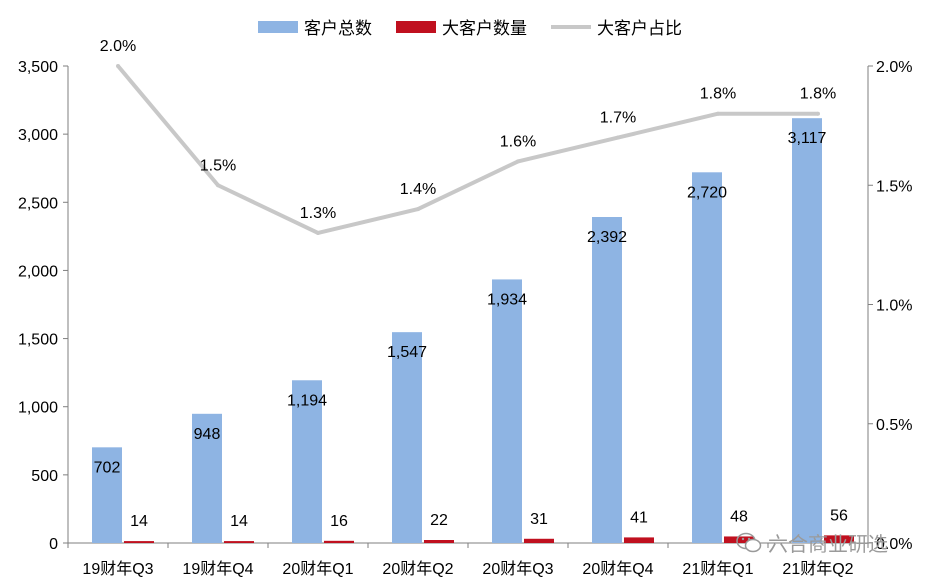 This screenshot has height=588, width=936. I want to click on line-major-share-label: 1.7%, so click(618, 118).